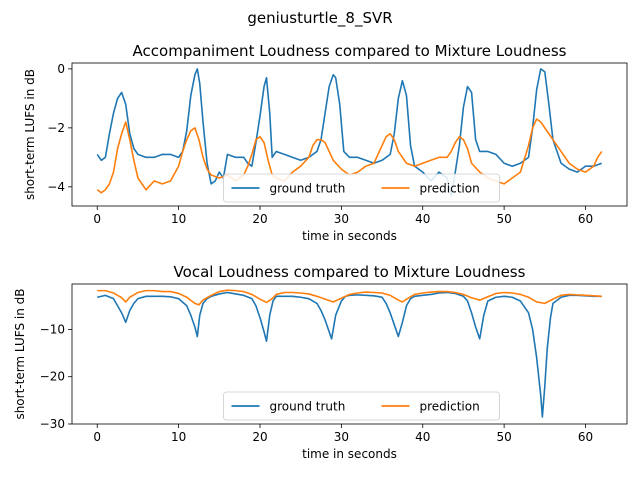 Image resolution: width=640 pixels, height=484 pixels. I want to click on y-tick-label: −2, so click(56, 128).